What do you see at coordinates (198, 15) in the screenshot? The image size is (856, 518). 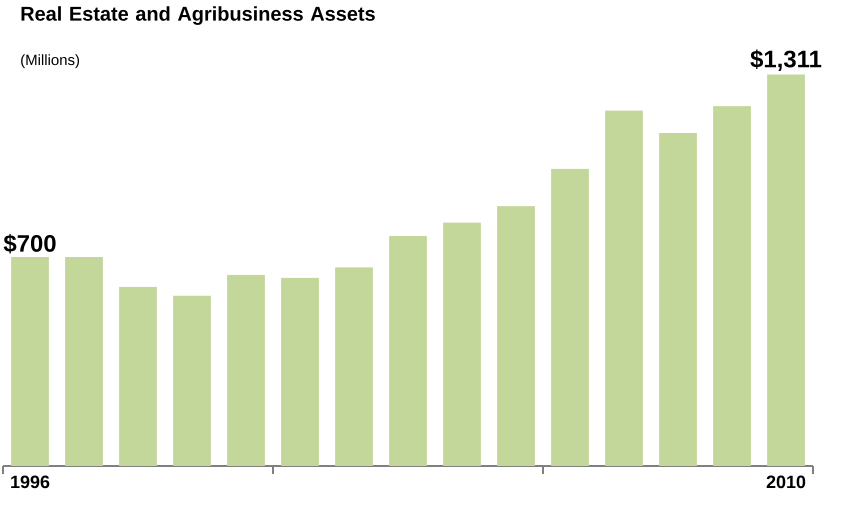 I see `chart-title: Real Estate and Agribusiness Assets` at bounding box center [198, 15].